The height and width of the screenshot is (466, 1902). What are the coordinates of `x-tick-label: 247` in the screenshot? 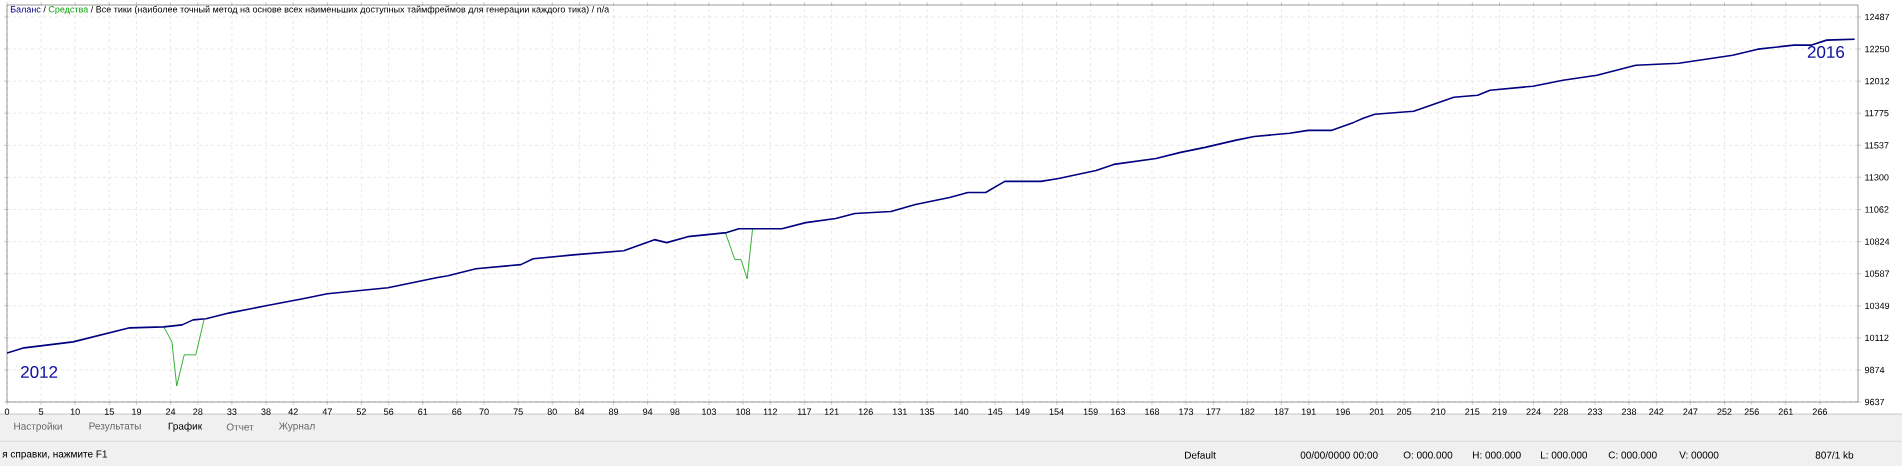 It's located at (1690, 411).